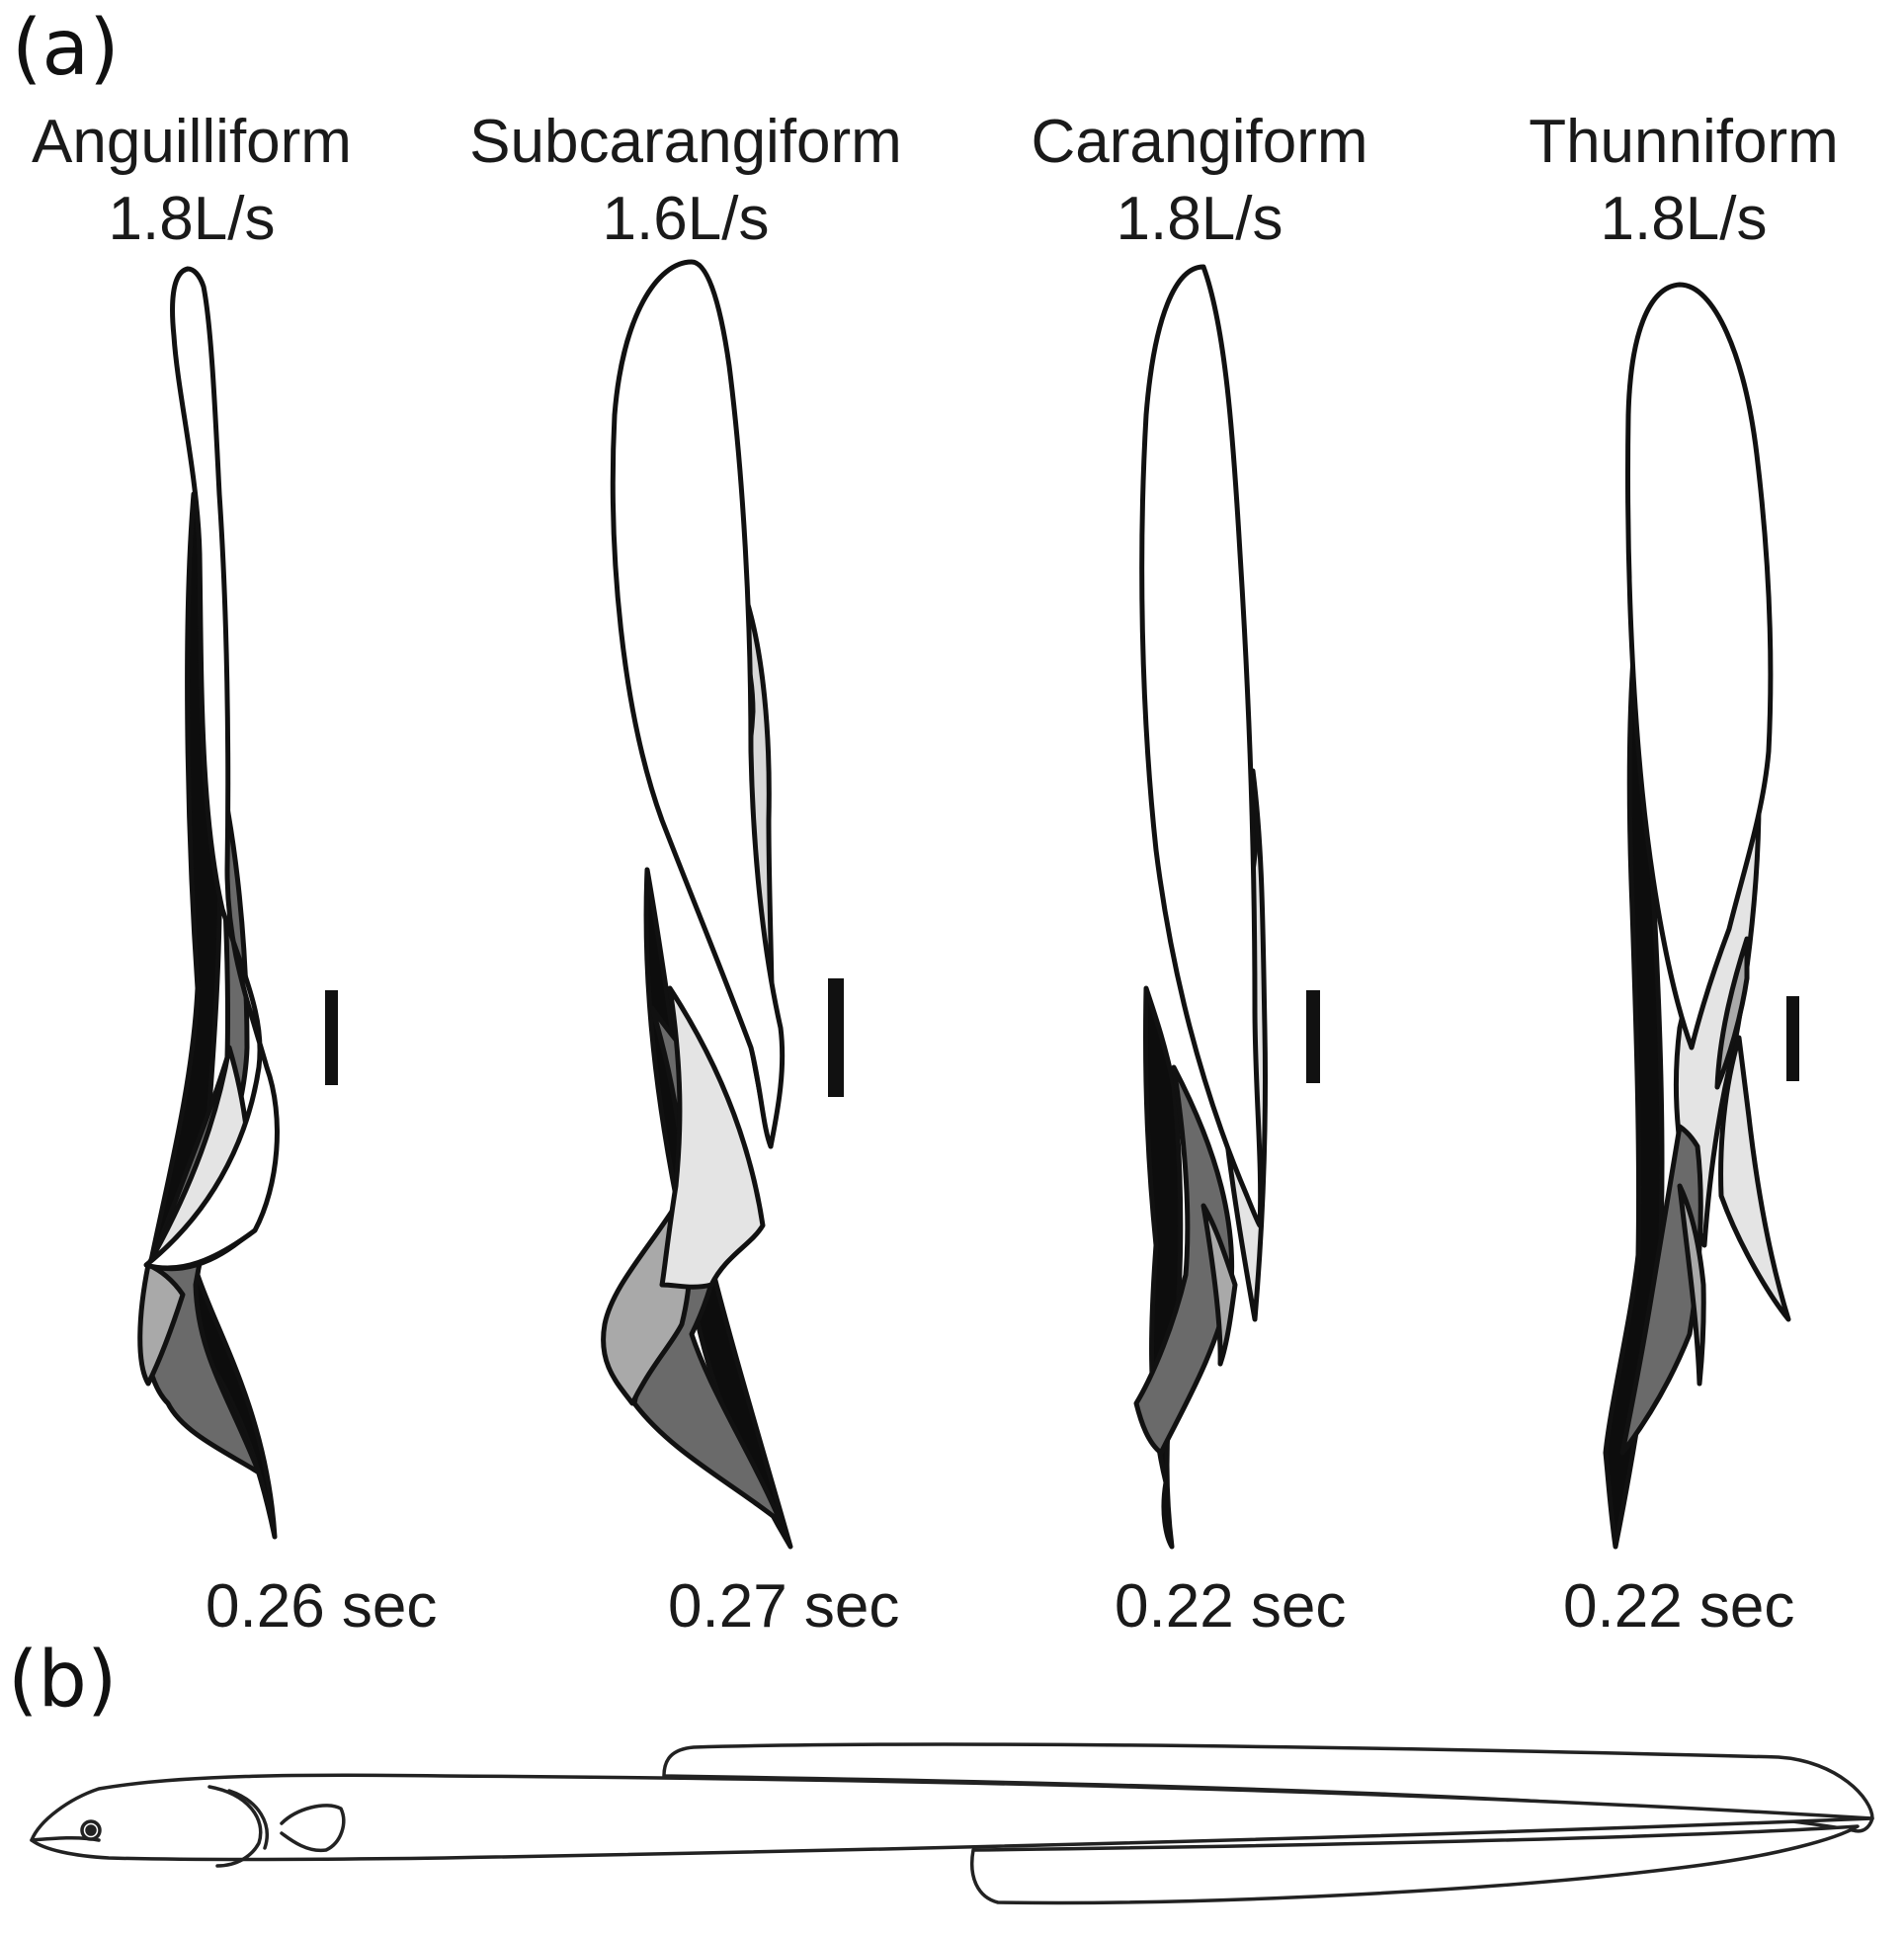 This screenshot has width=1904, height=1938. What do you see at coordinates (313, 1829) in the screenshot?
I see `eel-pectoral-fin` at bounding box center [313, 1829].